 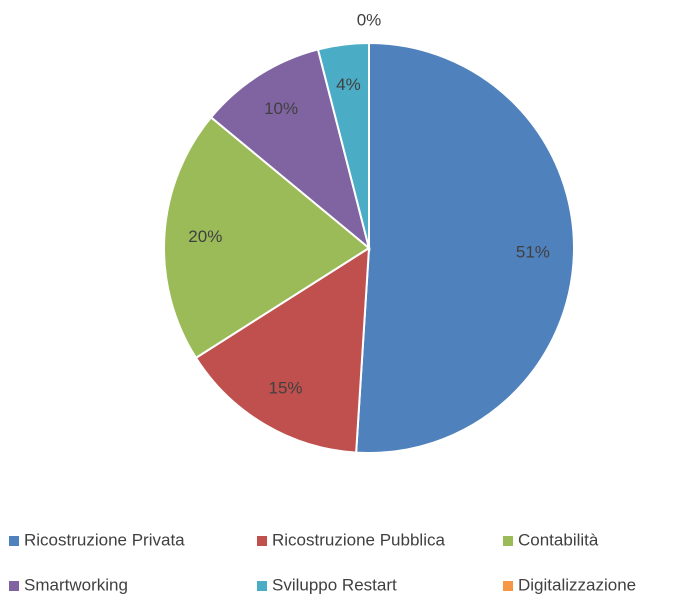 What do you see at coordinates (281, 108) in the screenshot?
I see `data-label: 10%` at bounding box center [281, 108].